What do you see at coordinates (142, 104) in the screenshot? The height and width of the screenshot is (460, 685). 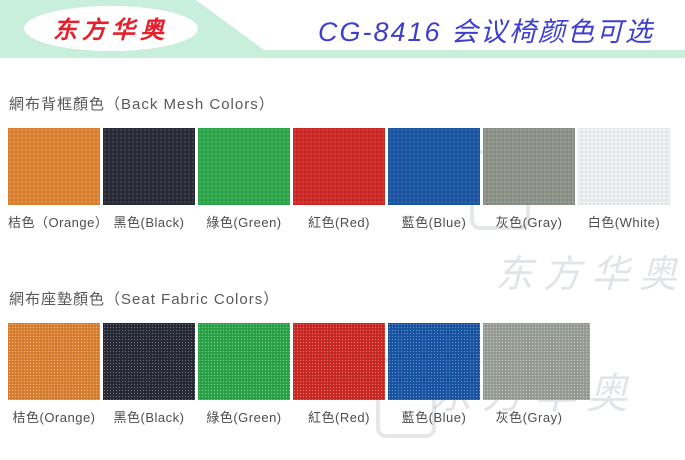 I see `section-heading-back-mesh: 網布背框顏色（Back Mesh Colors）` at bounding box center [142, 104].